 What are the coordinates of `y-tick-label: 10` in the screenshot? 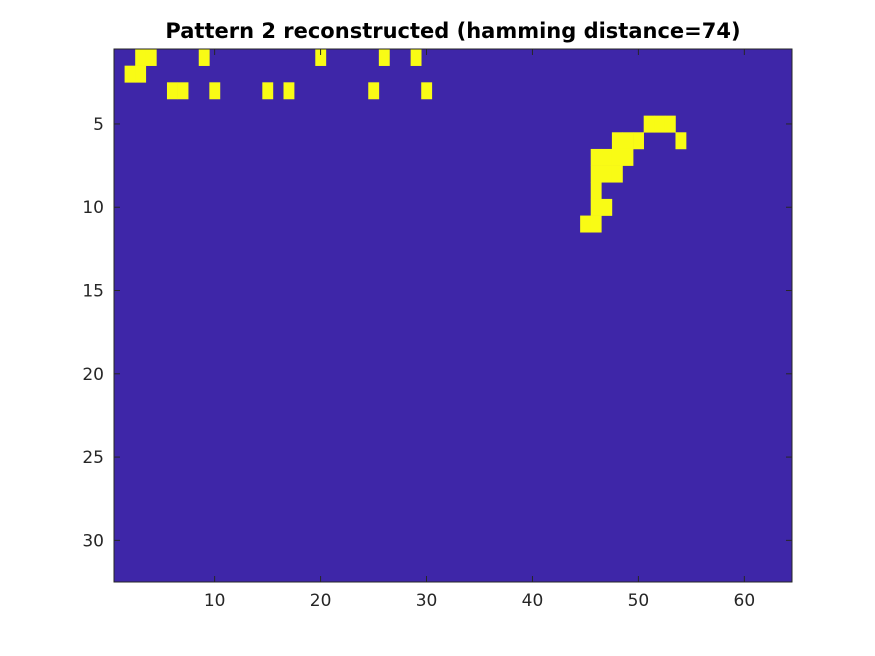 It's located at (93, 208).